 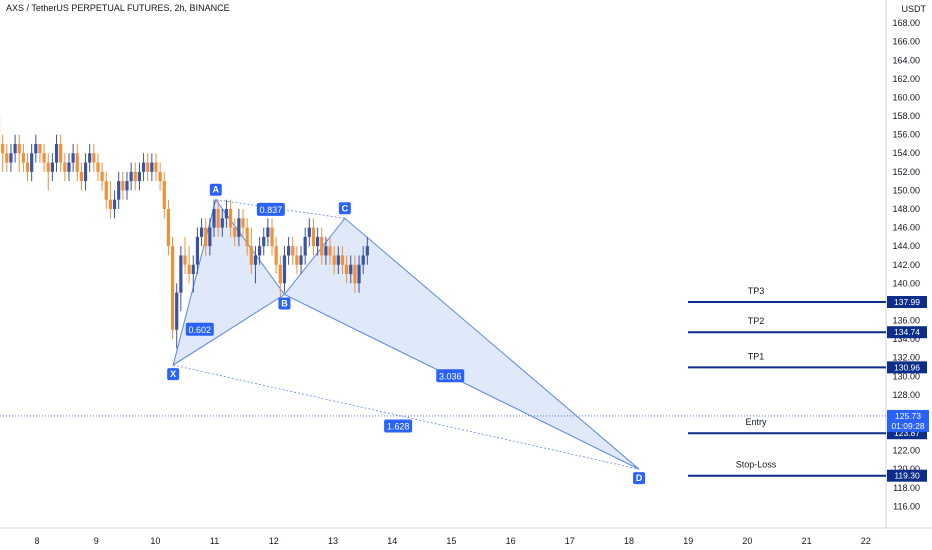 I want to click on ratio-label-0: 0.837, so click(x=271, y=210).